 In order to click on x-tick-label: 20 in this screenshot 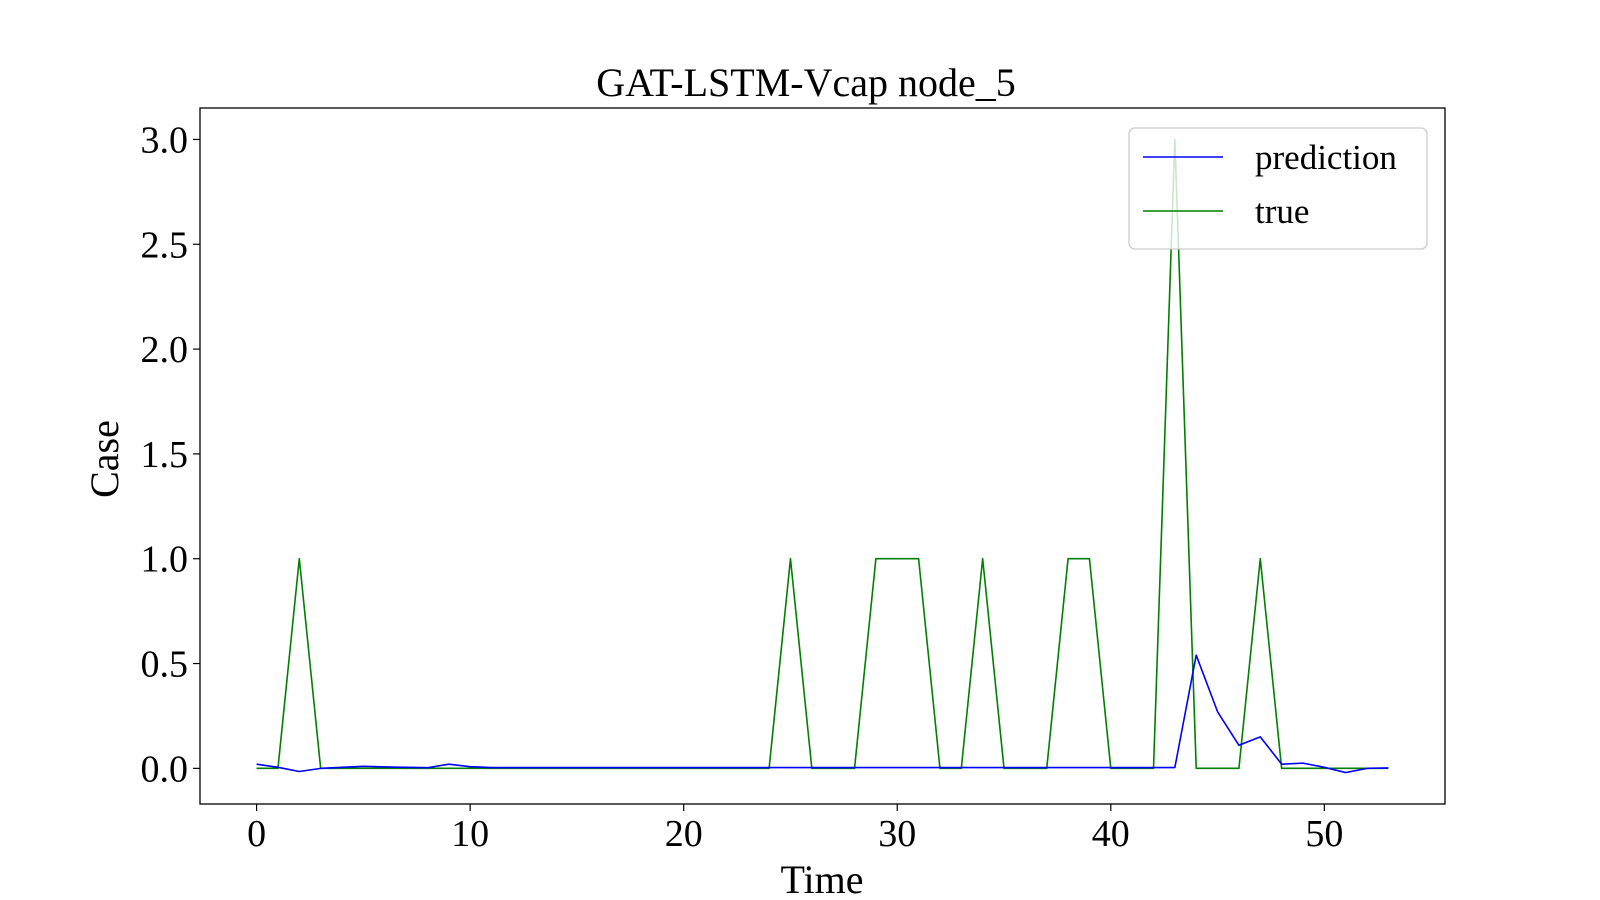, I will do `click(684, 834)`.